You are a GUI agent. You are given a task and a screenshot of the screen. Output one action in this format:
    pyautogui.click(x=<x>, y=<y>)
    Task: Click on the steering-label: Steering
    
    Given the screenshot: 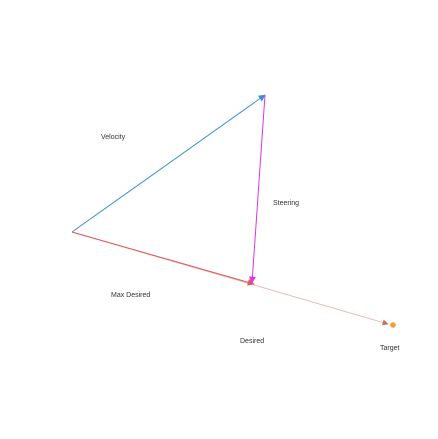 What is the action you would take?
    pyautogui.click(x=286, y=203)
    